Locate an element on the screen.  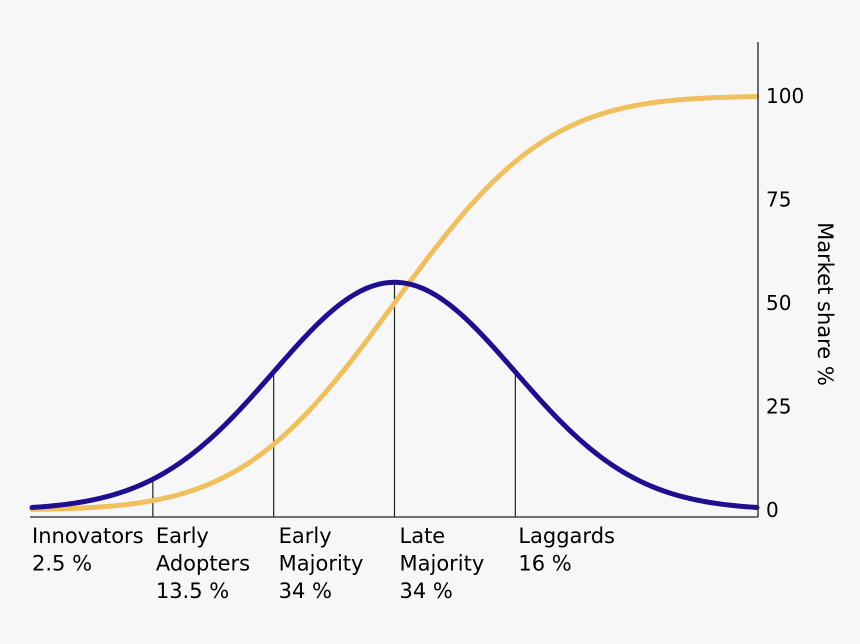
y-tick-label: 25 is located at coordinates (778, 407).